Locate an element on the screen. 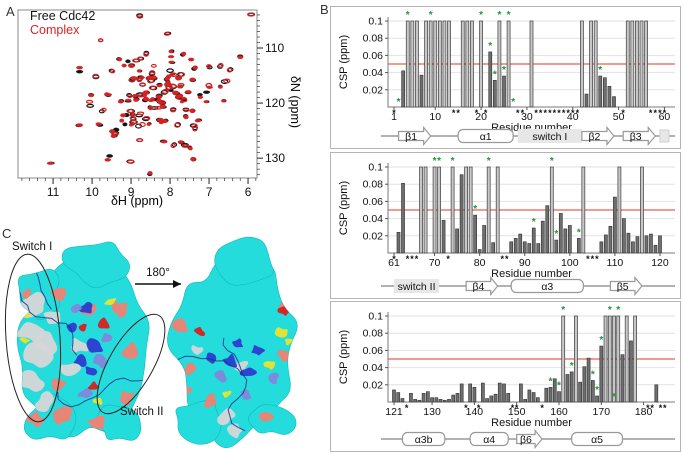 This screenshot has width=683, height=454. switch1-label: Switch I is located at coordinates (32, 247).